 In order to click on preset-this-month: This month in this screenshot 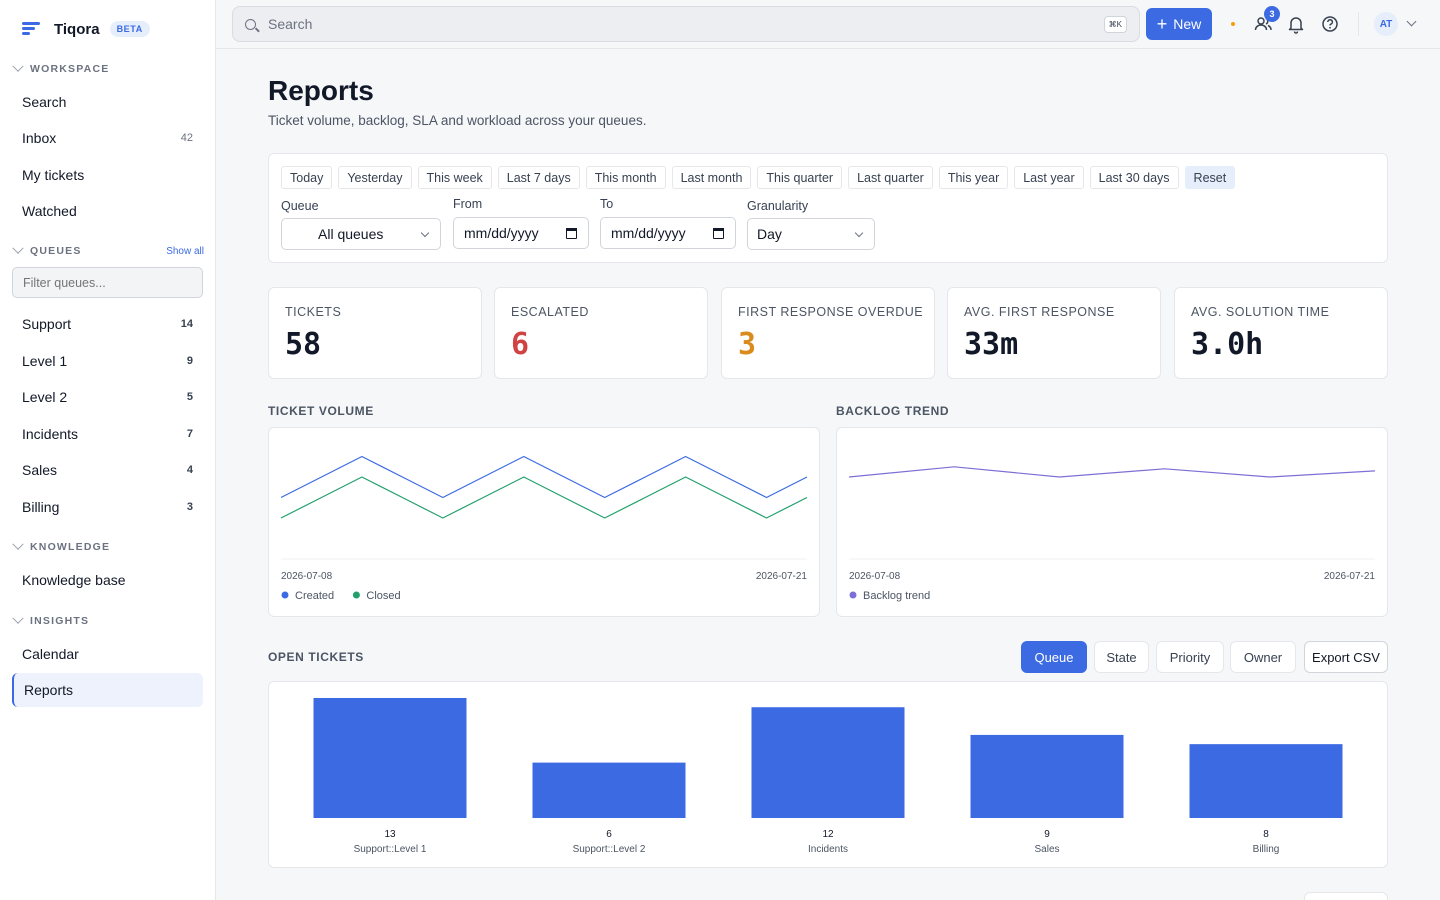, I will do `click(625, 177)`.